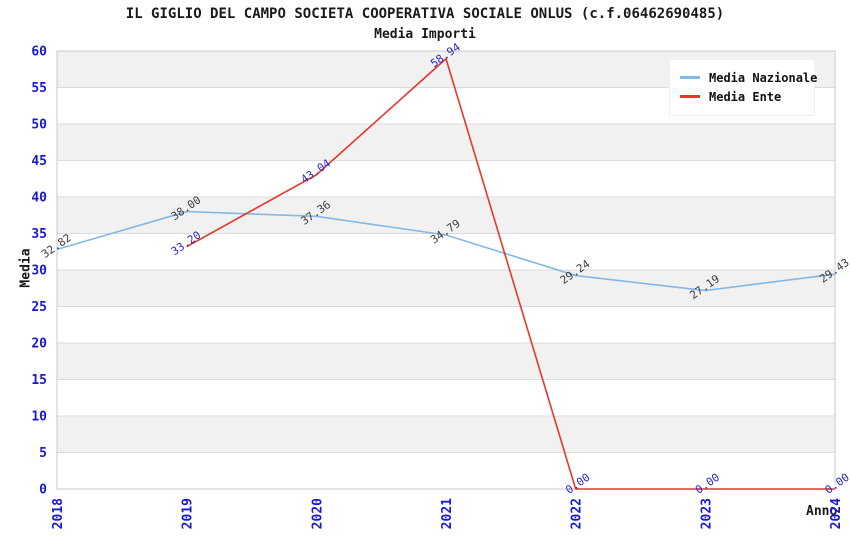 Image resolution: width=850 pixels, height=550 pixels. I want to click on y-tick-label: 25, so click(39, 307).